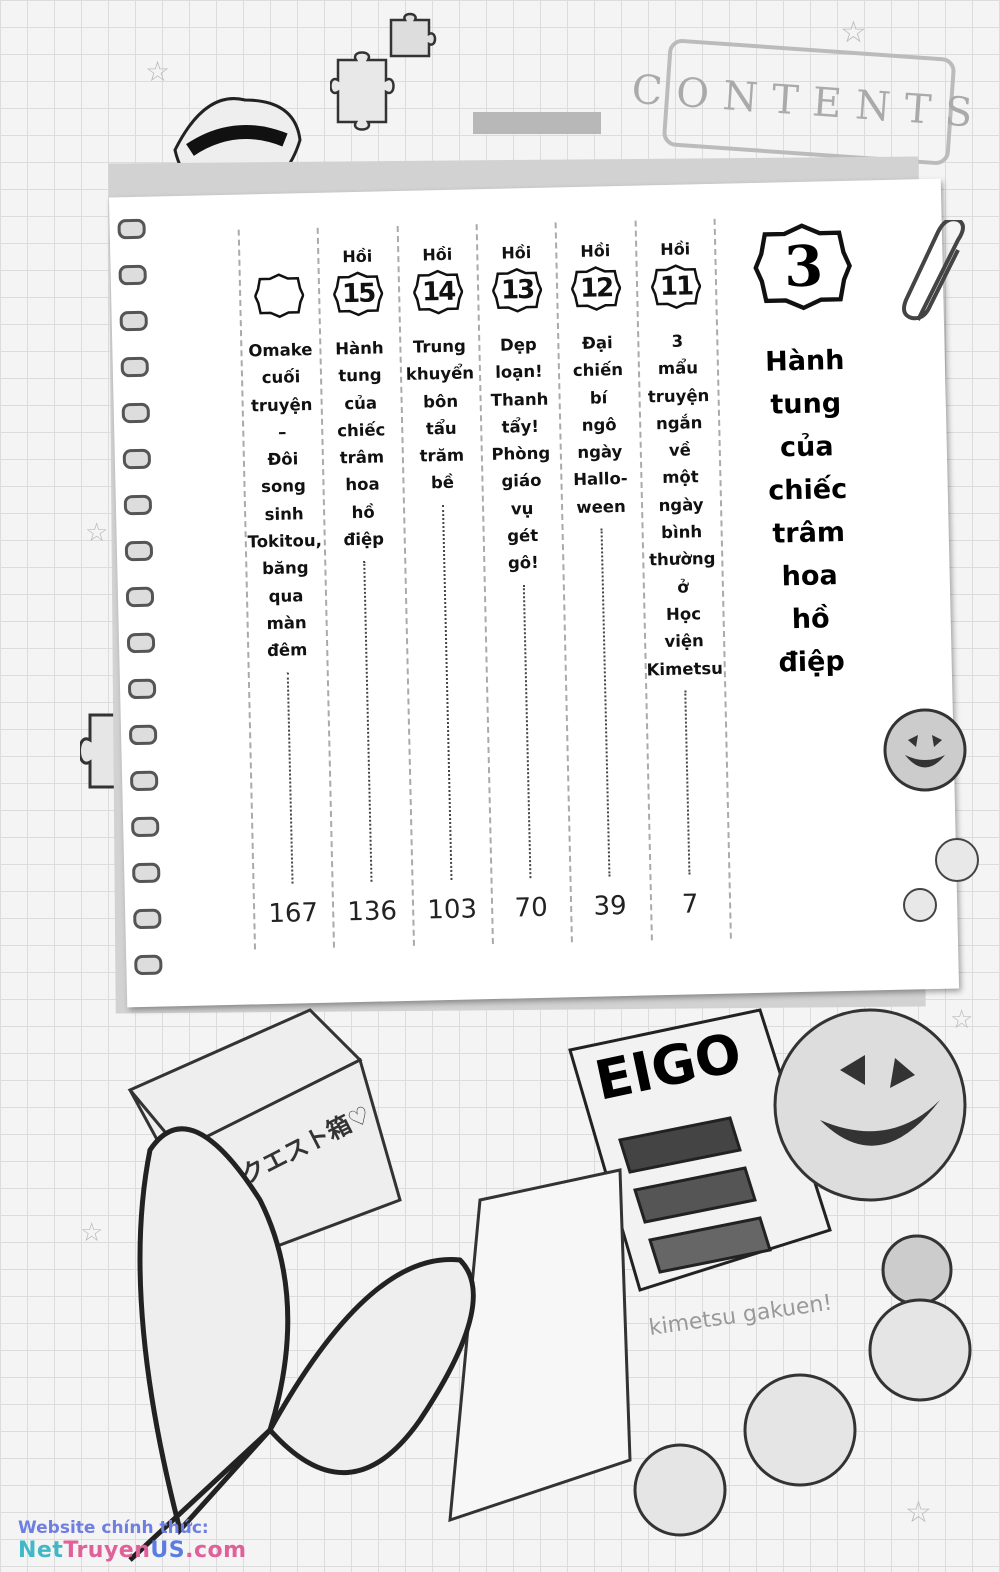  What do you see at coordinates (600, 425) in the screenshot?
I see `chapter-title: Đại chiến bí ngô ngày Hallo- ween` at bounding box center [600, 425].